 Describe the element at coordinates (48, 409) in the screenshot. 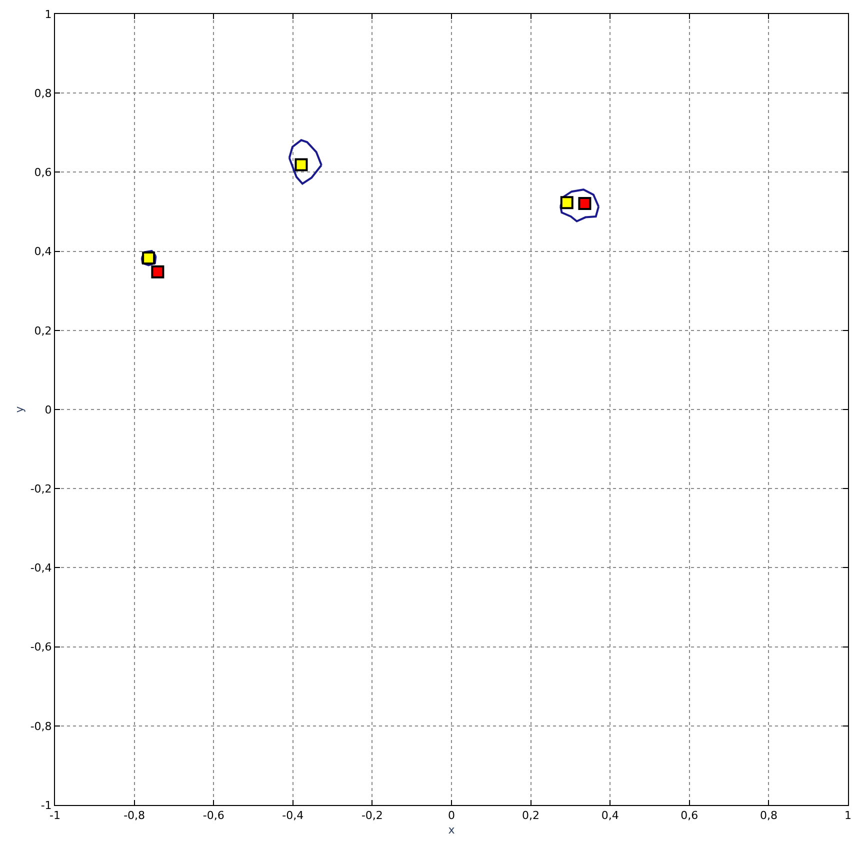

I see `y-tick-label: 0` at that location.